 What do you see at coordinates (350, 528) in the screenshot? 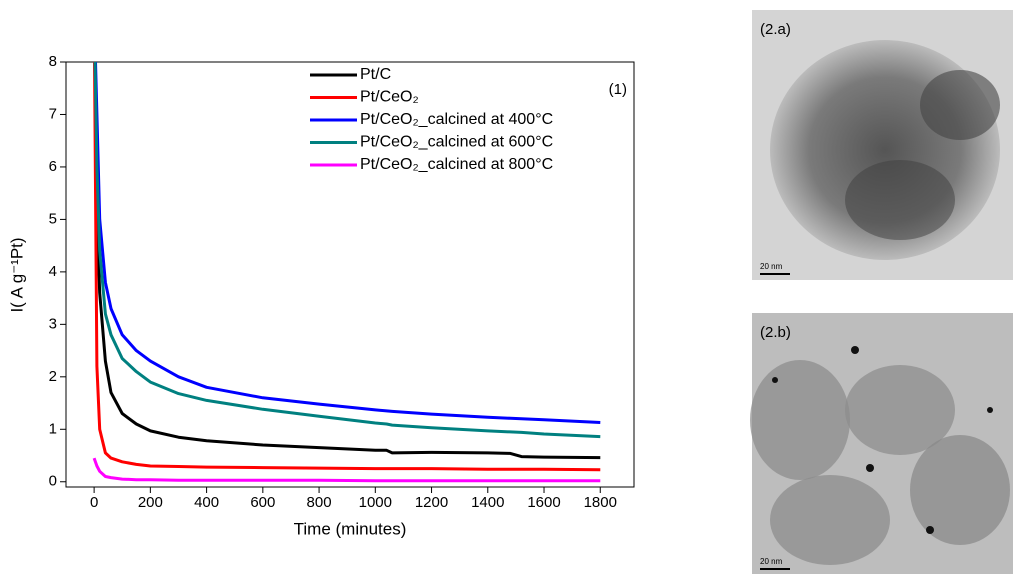
I see `x-axis-label: Time (minutes)` at bounding box center [350, 528].